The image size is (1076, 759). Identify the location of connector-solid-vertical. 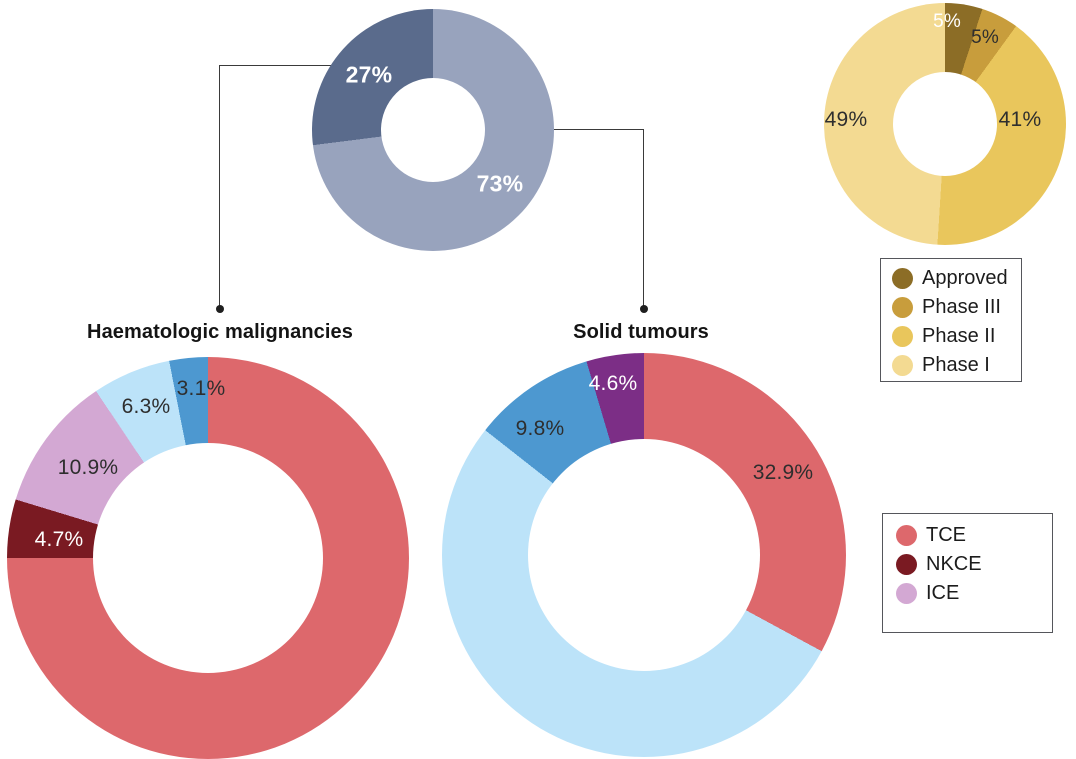
(644, 219).